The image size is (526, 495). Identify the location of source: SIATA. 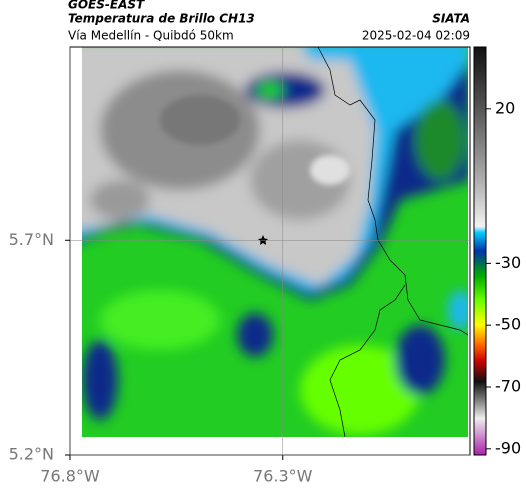
(451, 19).